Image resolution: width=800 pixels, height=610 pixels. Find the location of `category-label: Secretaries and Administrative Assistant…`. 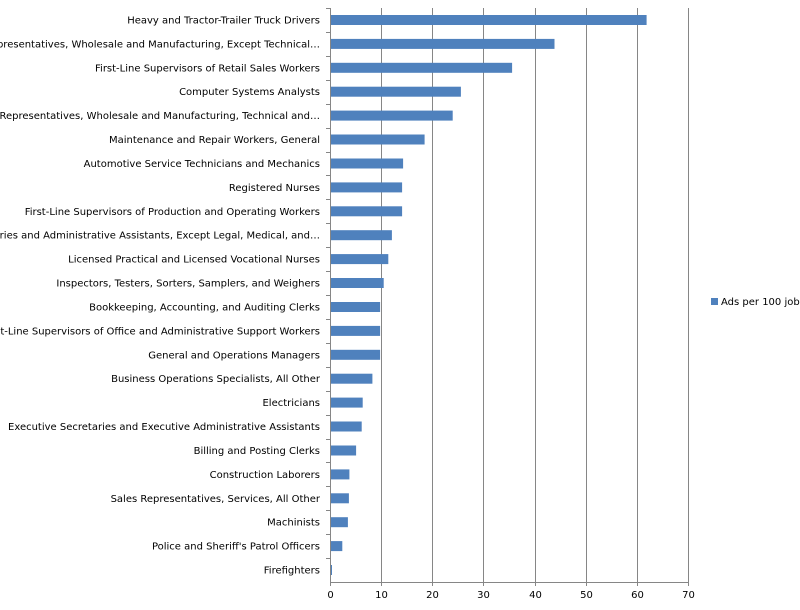

category-label: Secretaries and Administrative Assistant… is located at coordinates (160, 236).